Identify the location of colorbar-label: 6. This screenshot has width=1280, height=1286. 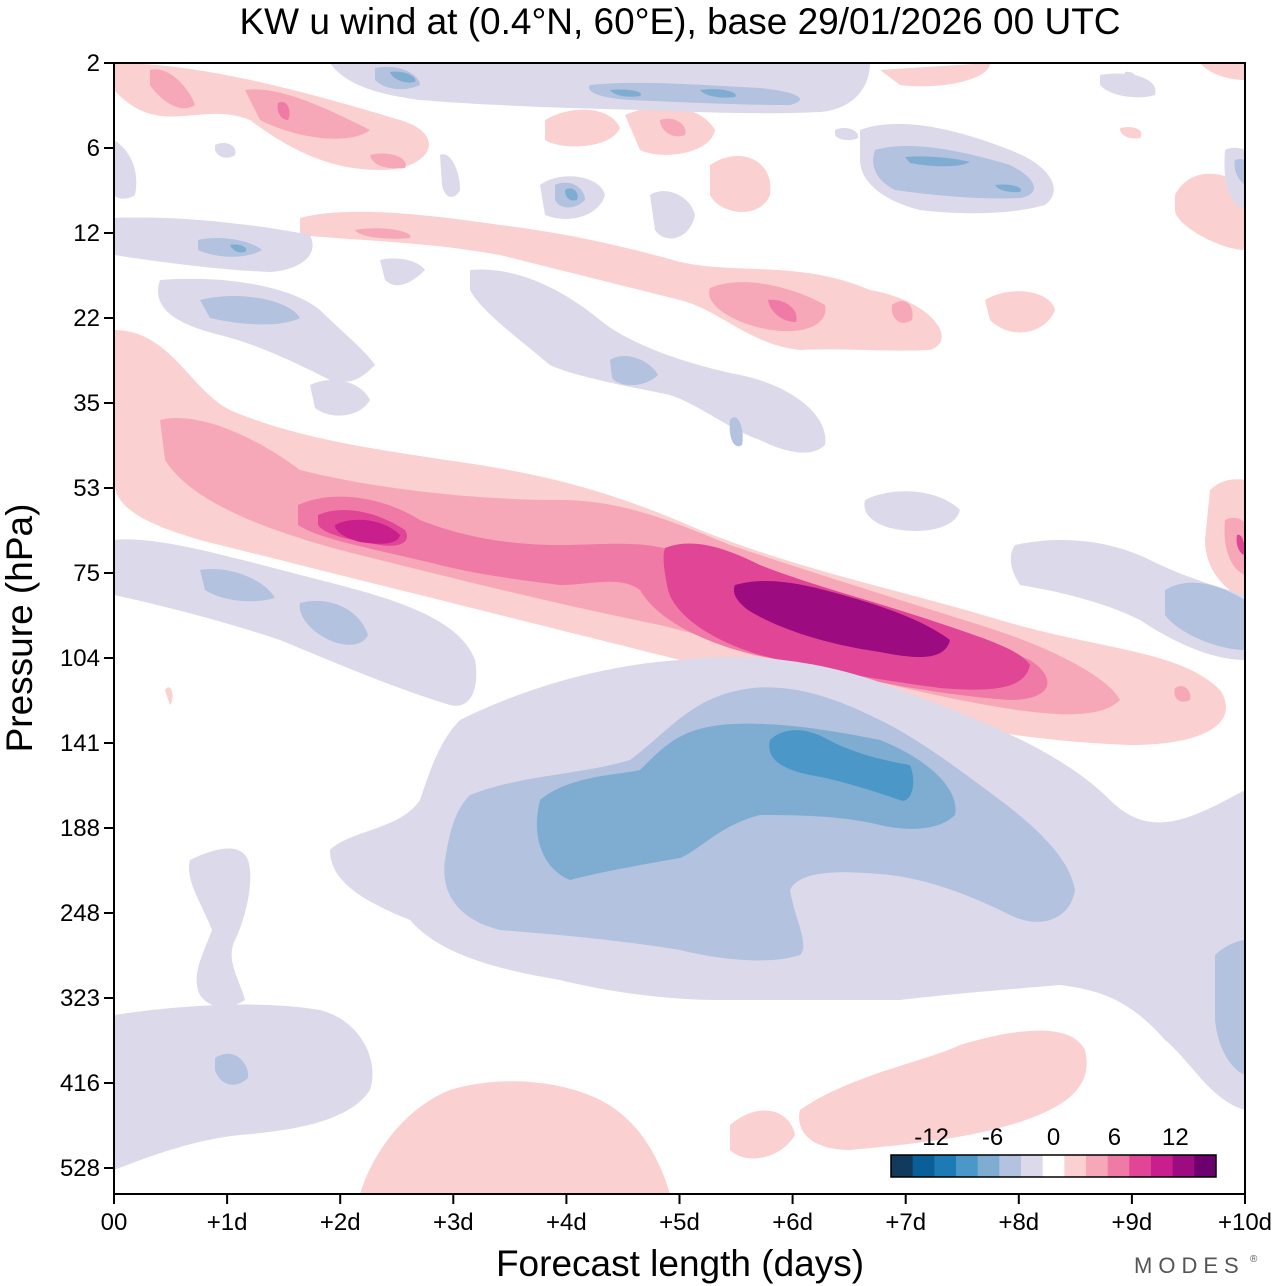
(1114, 1137).